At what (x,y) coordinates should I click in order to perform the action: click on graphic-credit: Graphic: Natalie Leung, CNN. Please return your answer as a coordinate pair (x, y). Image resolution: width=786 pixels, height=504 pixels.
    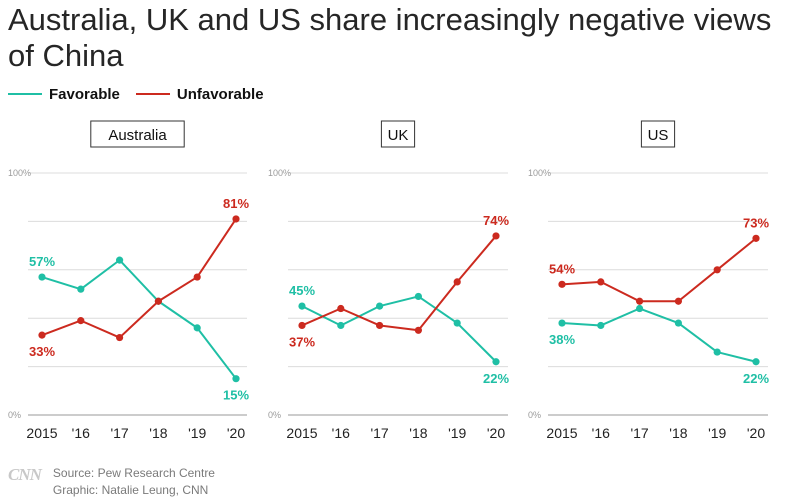
    Looking at the image, I should click on (130, 490).